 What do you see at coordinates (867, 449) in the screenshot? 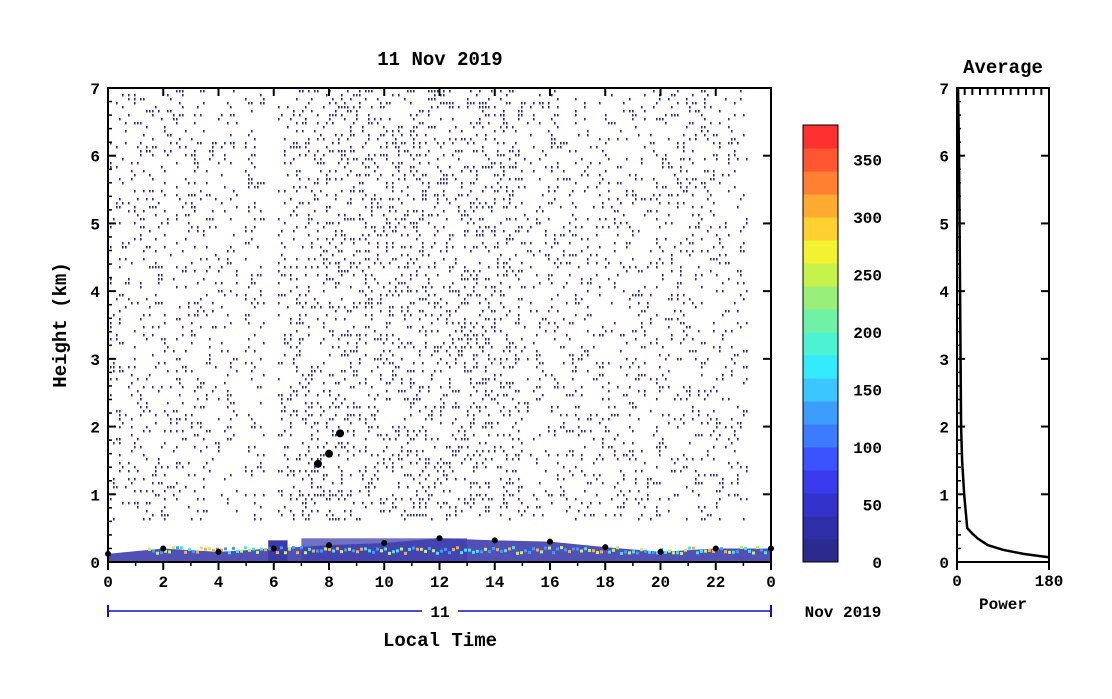
I see `colorbar-tick-label: 100` at bounding box center [867, 449].